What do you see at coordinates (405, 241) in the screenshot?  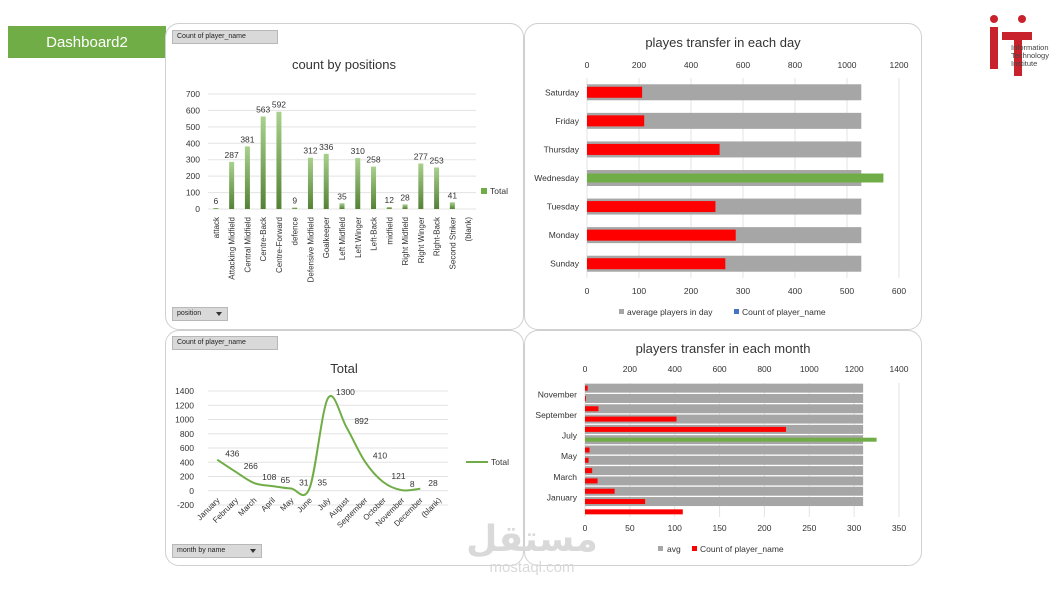 I see `x-tick-label: Right Midfield` at bounding box center [405, 241].